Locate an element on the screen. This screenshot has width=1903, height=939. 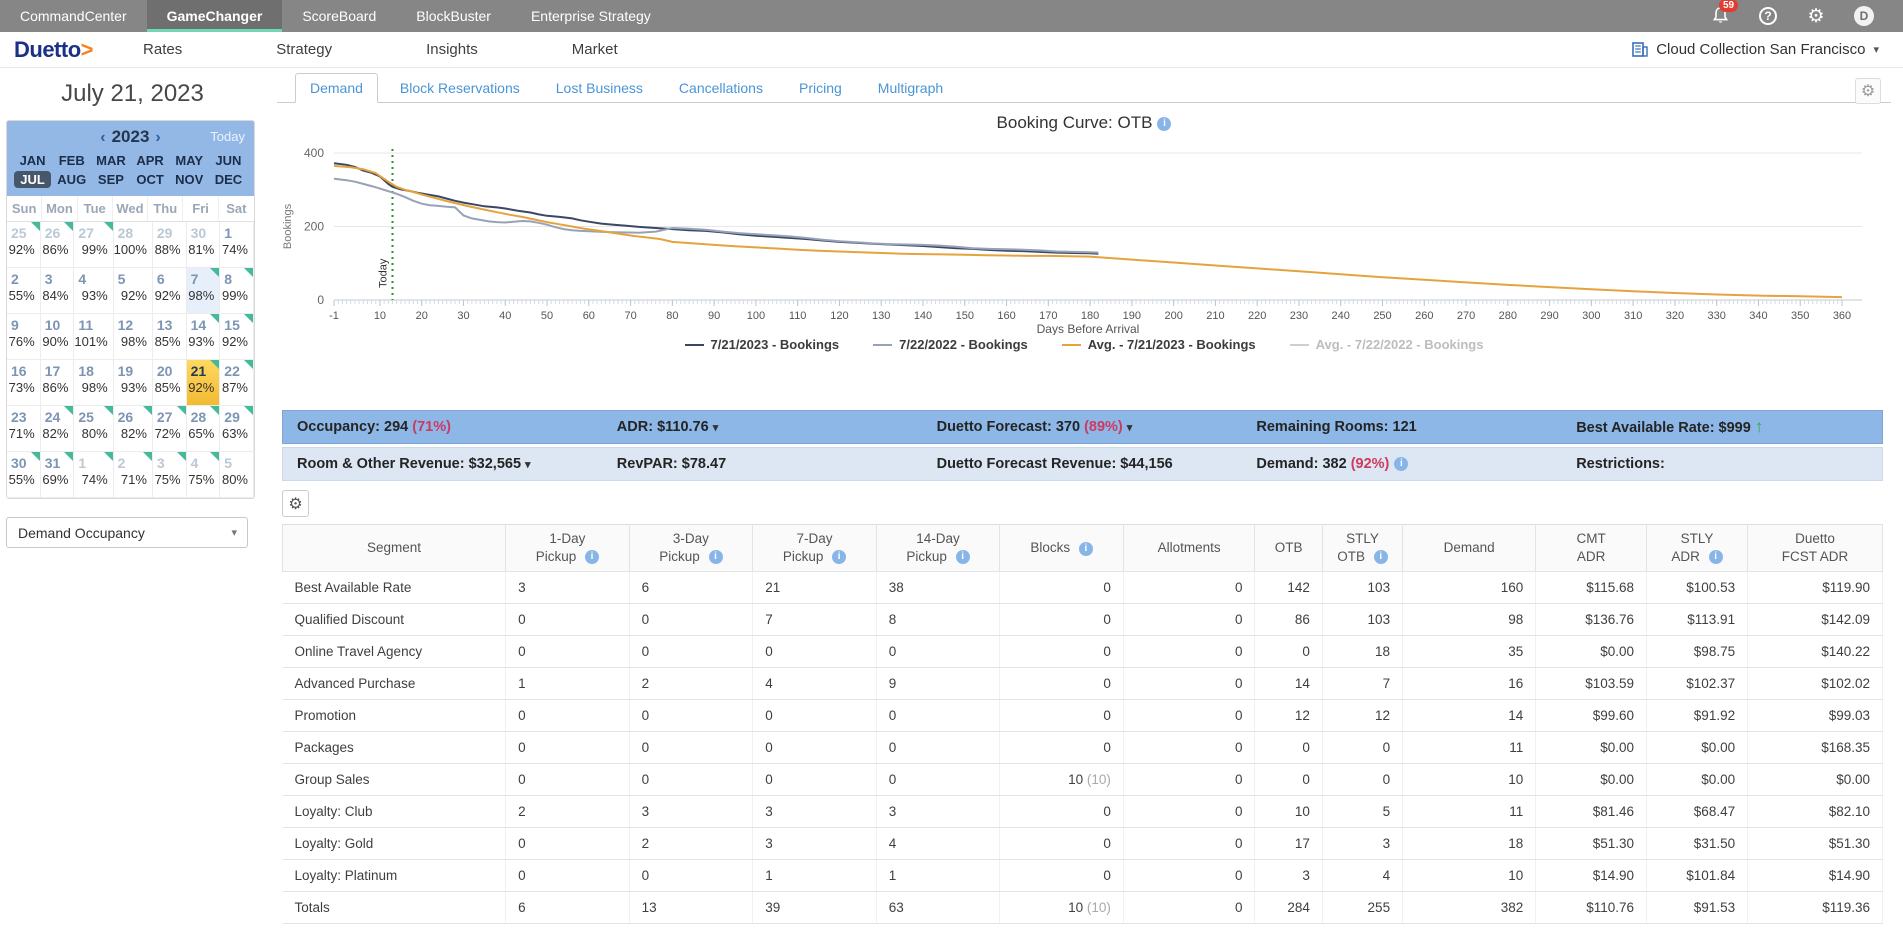
calendar-day-cell: 25 80% is located at coordinates (94, 429).